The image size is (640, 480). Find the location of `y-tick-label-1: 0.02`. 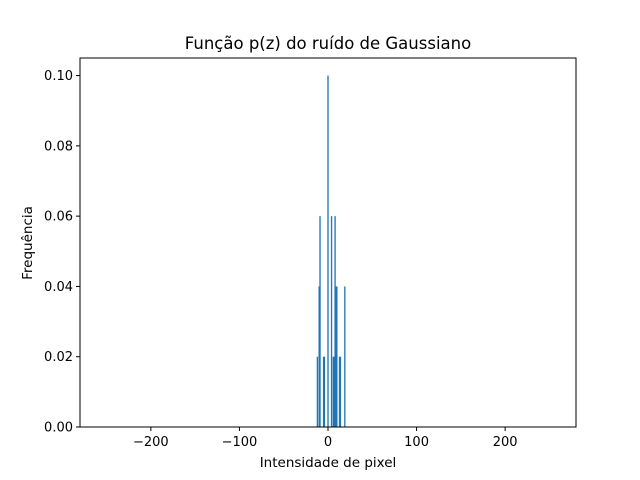

y-tick-label-1: 0.02 is located at coordinates (58, 357).